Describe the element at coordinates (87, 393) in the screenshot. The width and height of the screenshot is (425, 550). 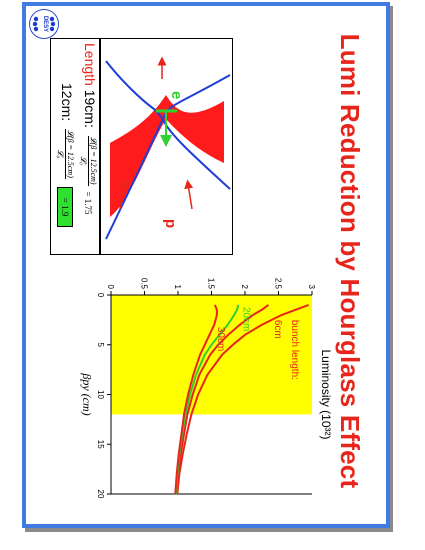
I see `x-axis-label: βpy (cm)` at that location.